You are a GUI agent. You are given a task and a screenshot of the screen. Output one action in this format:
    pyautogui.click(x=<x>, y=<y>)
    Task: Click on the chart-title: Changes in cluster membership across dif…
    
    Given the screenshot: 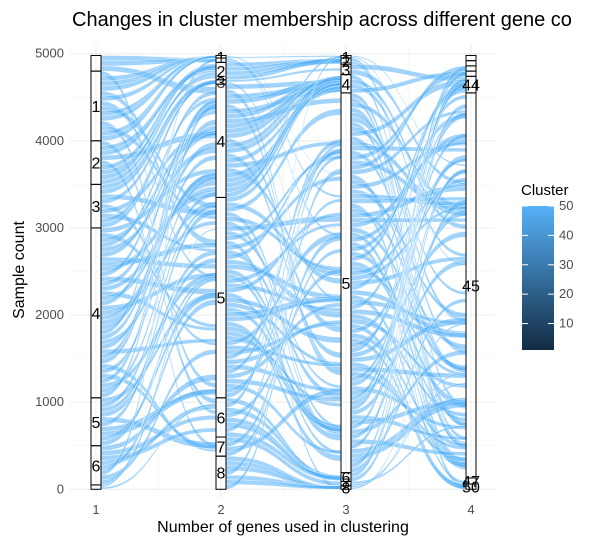 What is the action you would take?
    pyautogui.click(x=322, y=20)
    